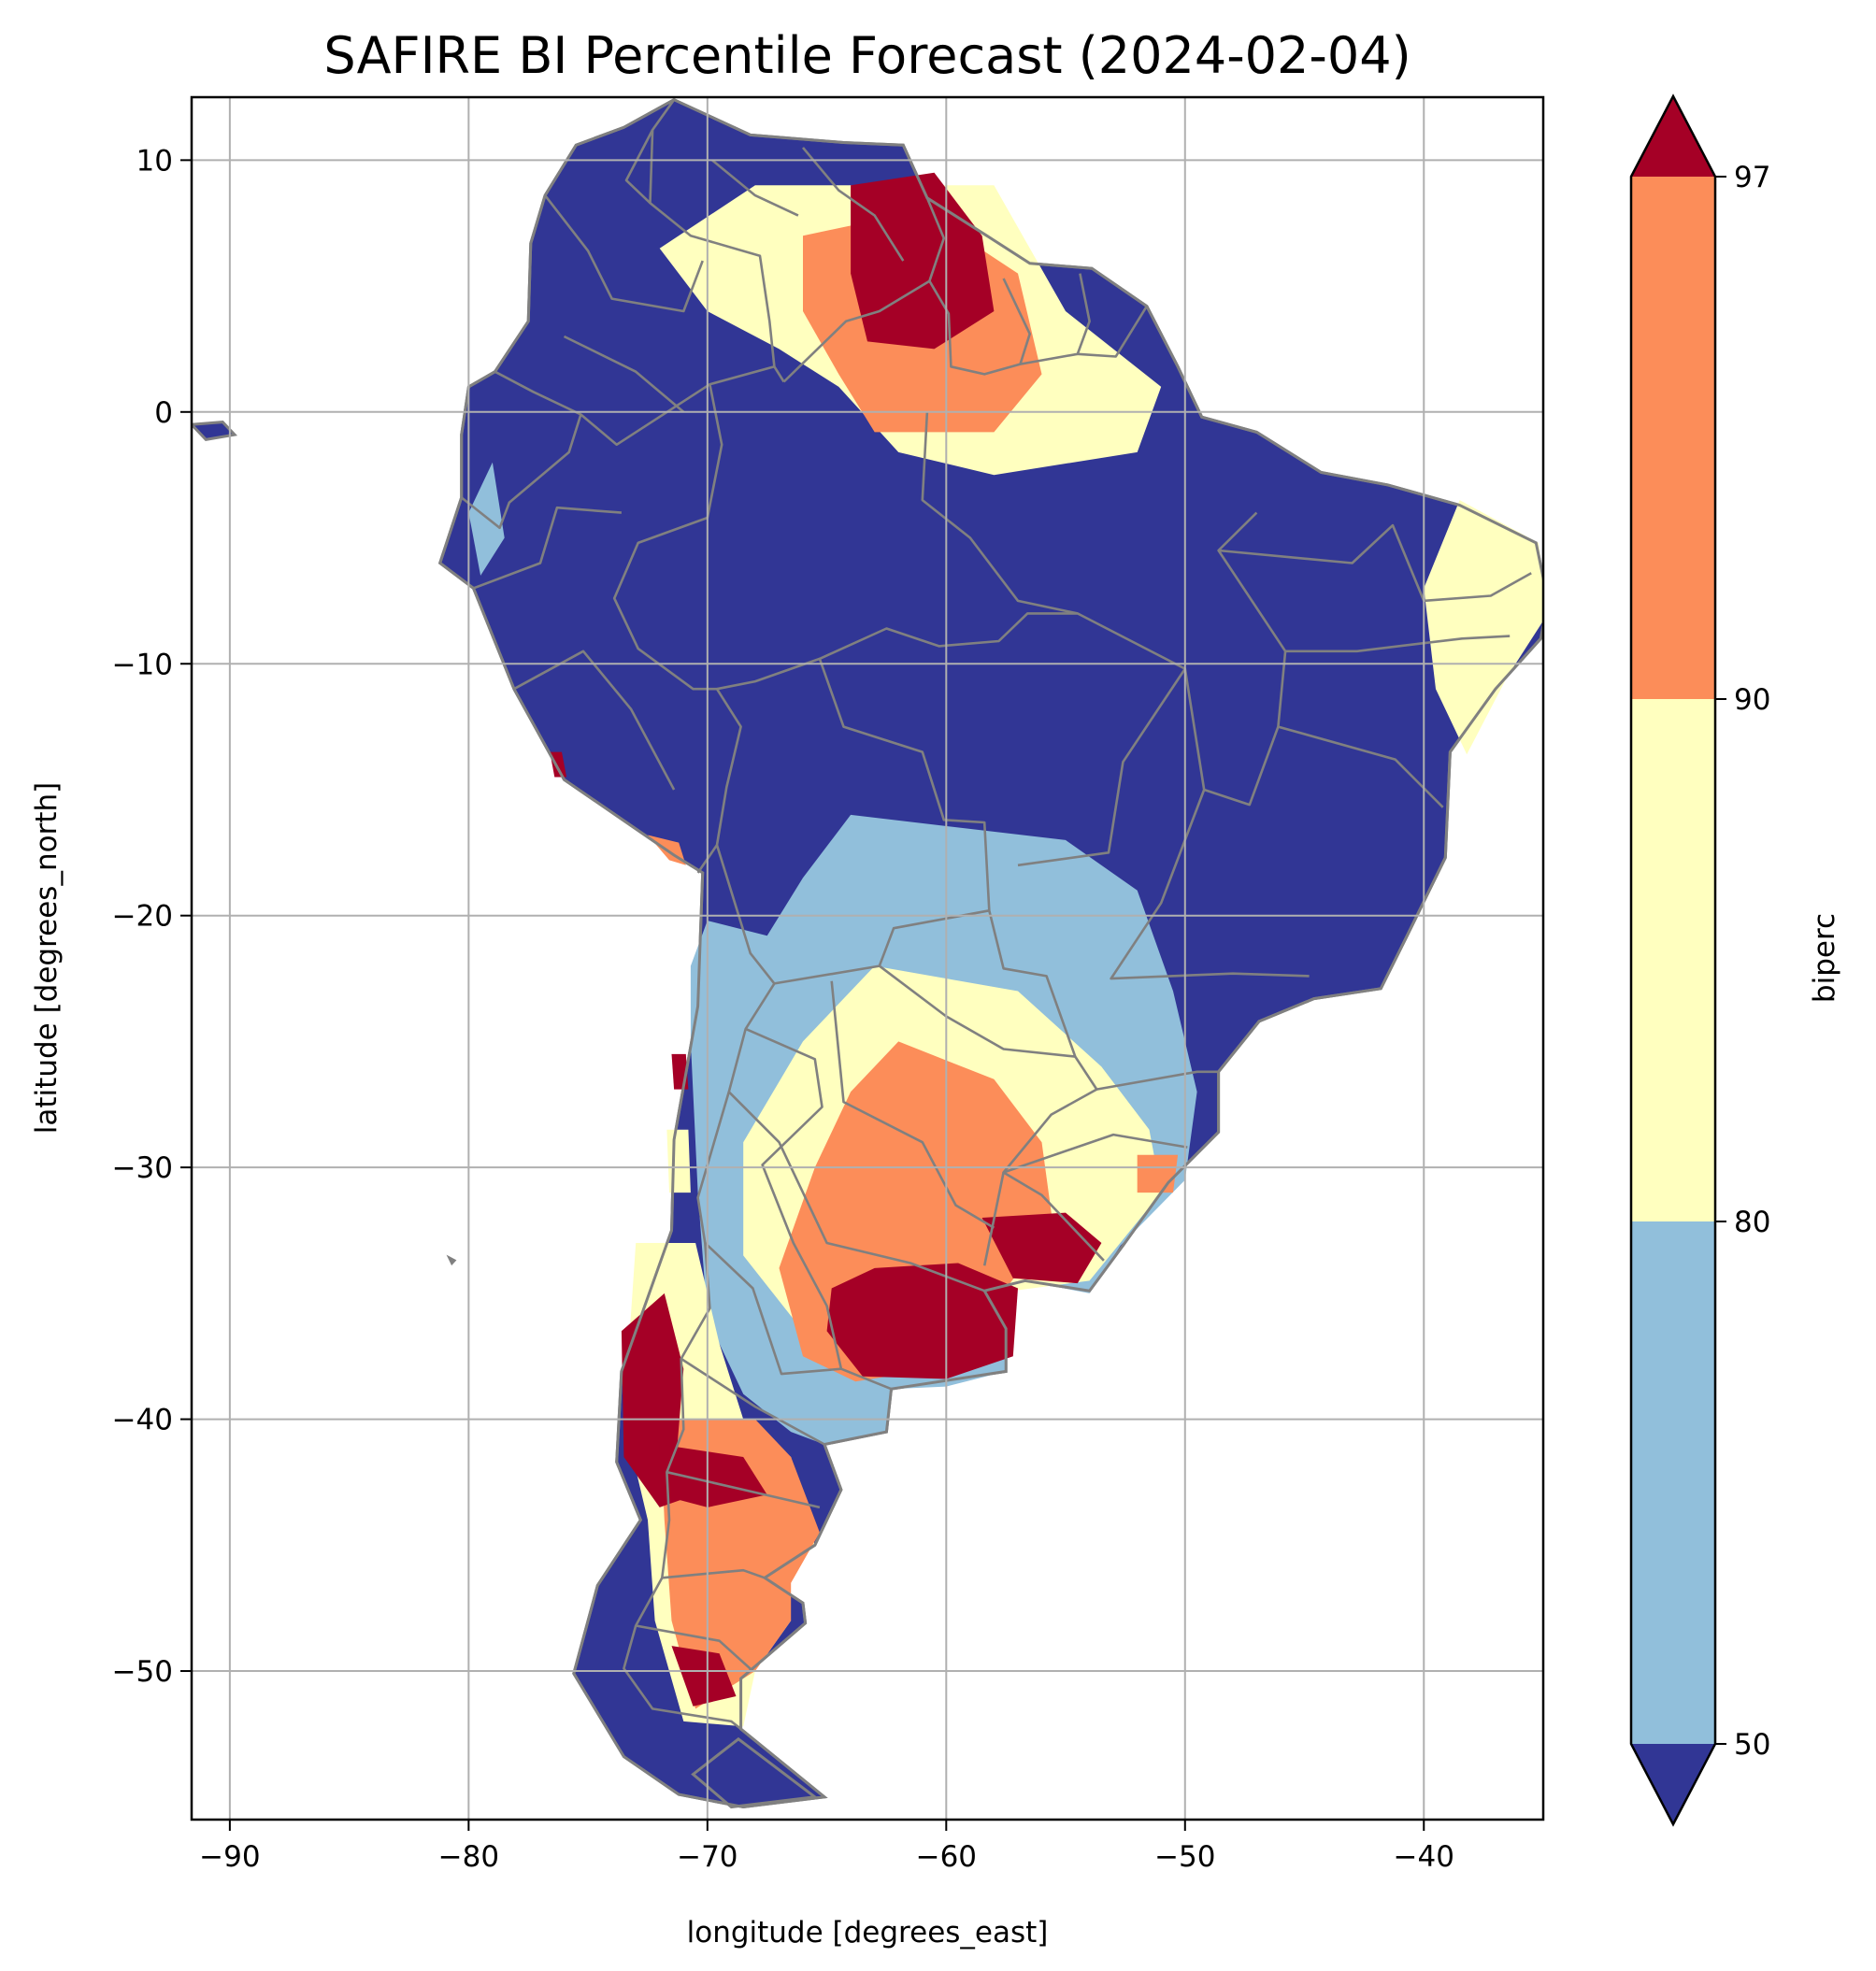 Image resolution: width=1876 pixels, height=1971 pixels. I want to click on colorbar: 50 80 90 97, so click(1699, 960).